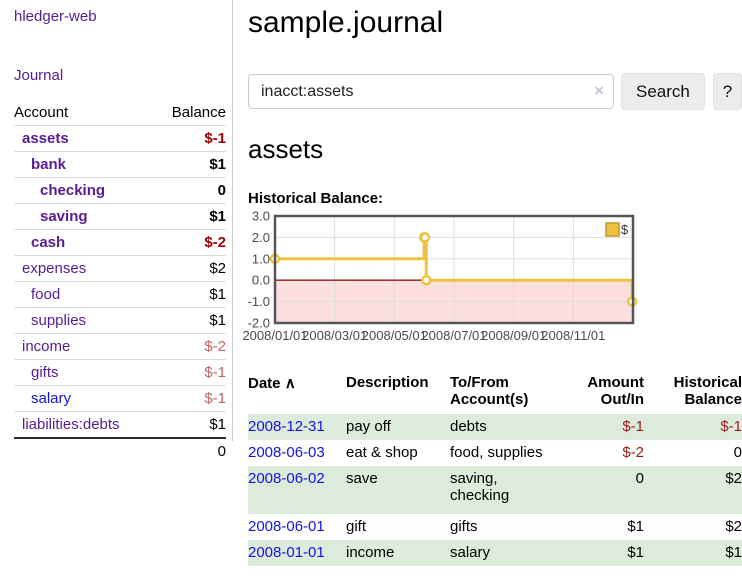  Describe the element at coordinates (663, 91) in the screenshot. I see `search-button: Search` at that location.